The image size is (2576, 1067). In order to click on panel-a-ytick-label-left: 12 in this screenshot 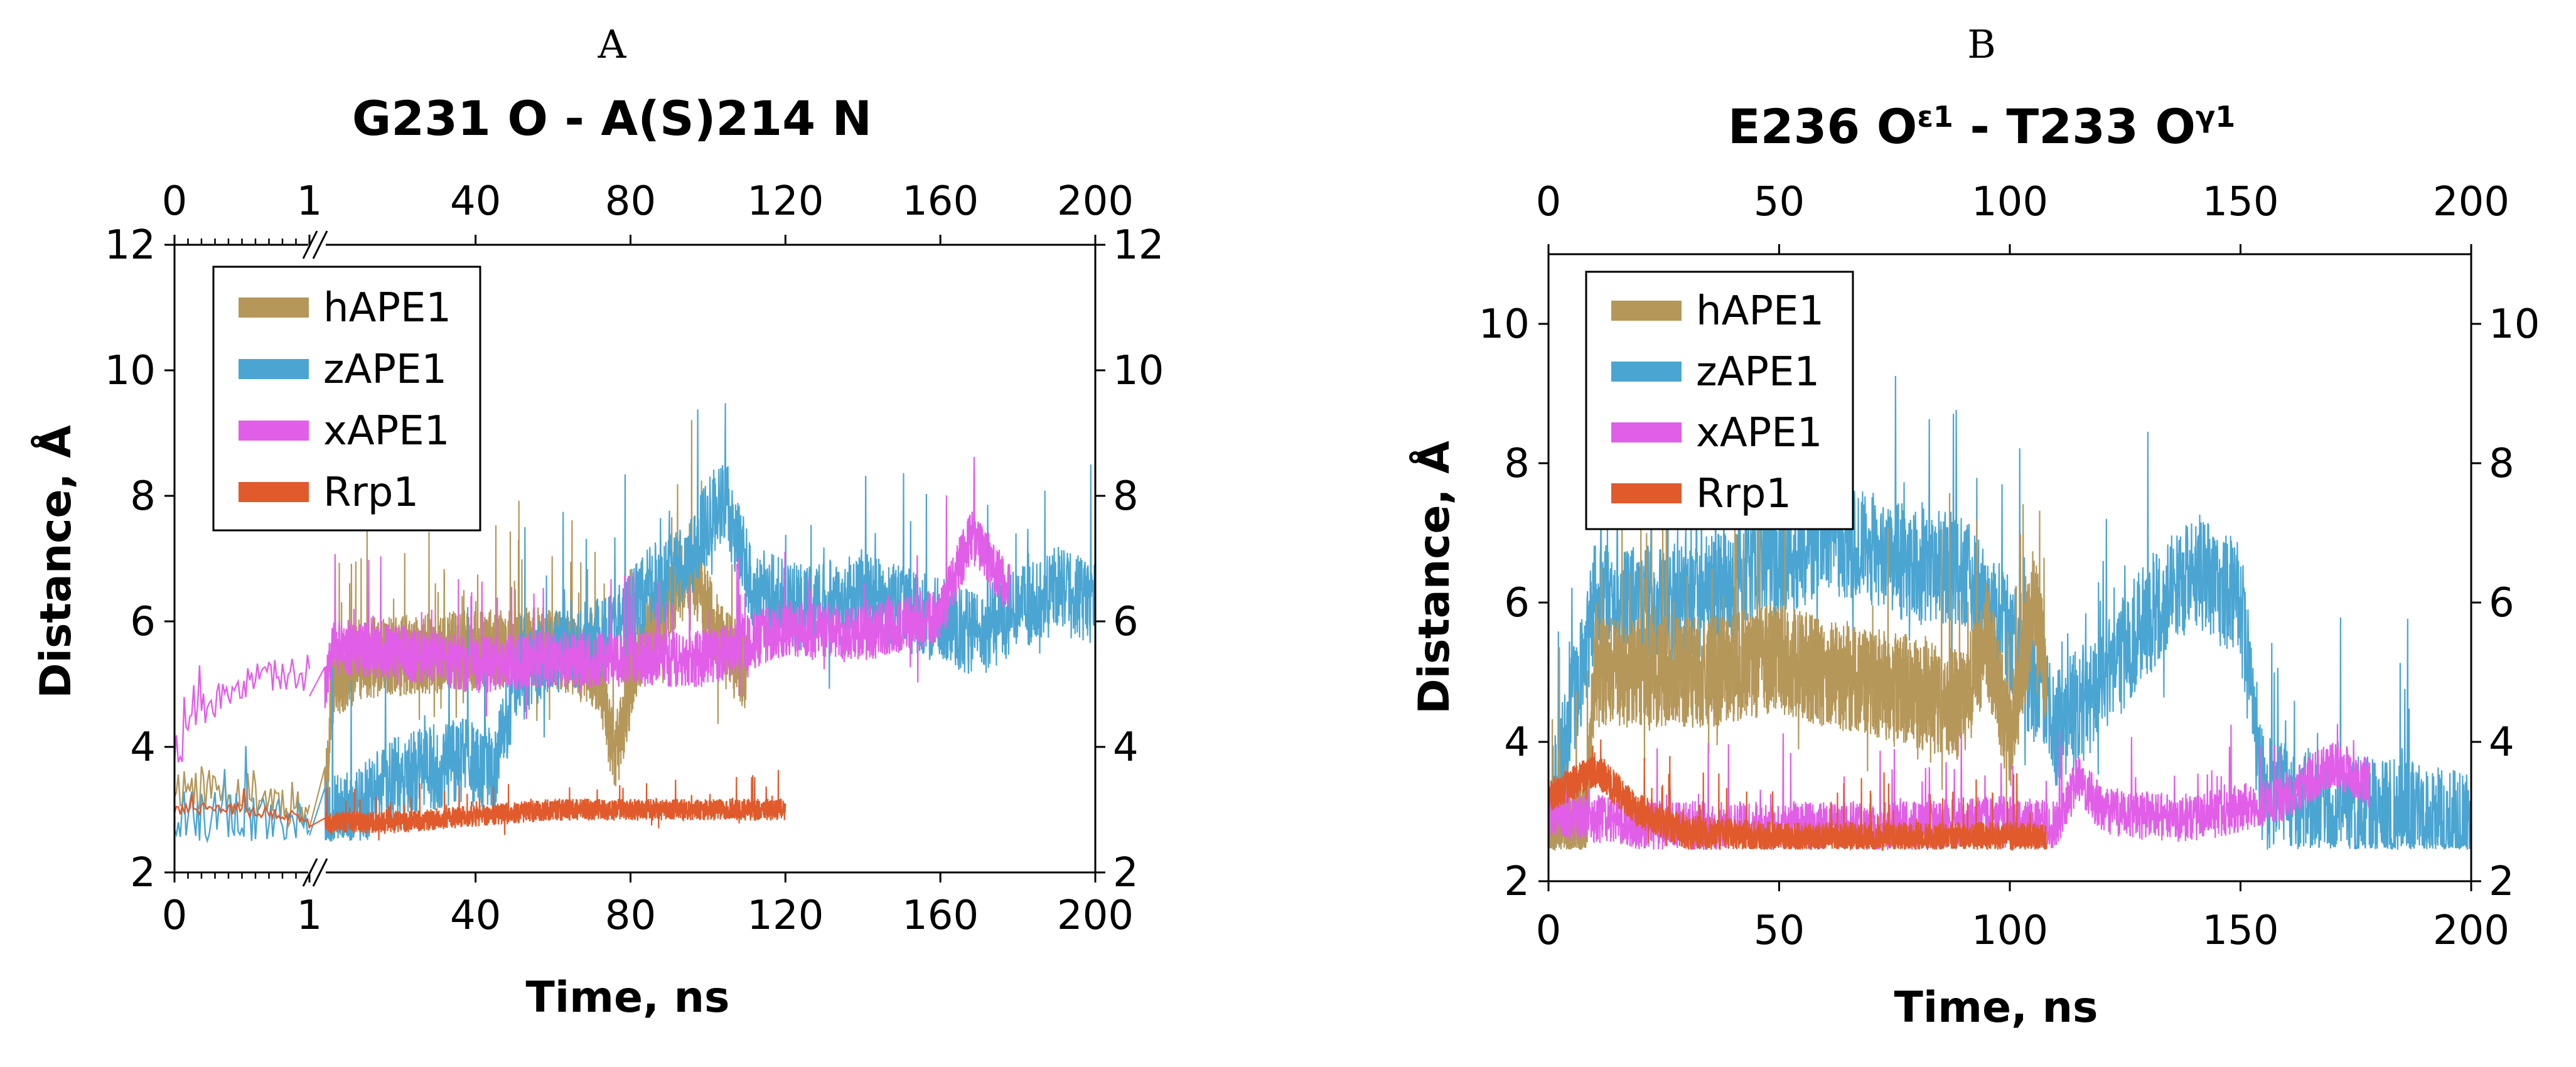, I will do `click(130, 245)`.